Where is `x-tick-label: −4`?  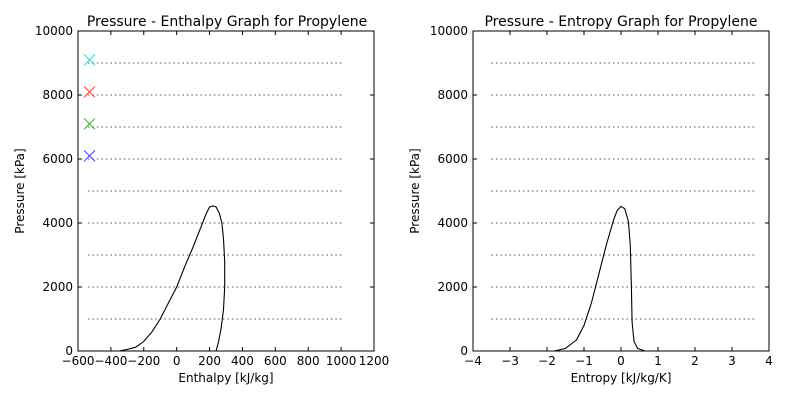 x-tick-label: −4 is located at coordinates (473, 361).